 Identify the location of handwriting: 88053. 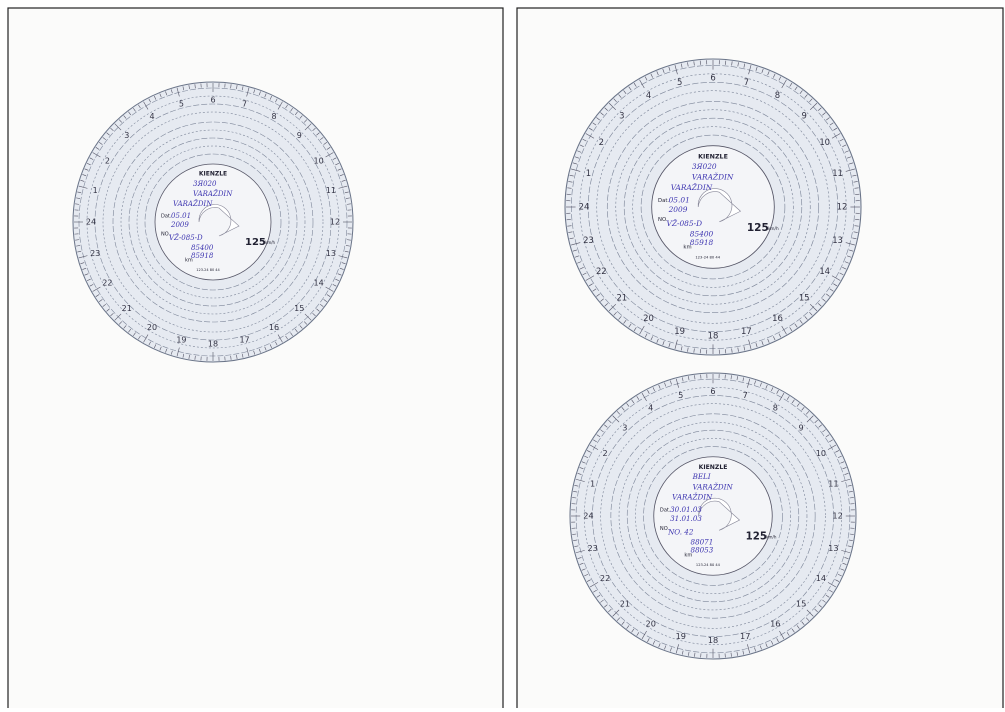
(702, 550).